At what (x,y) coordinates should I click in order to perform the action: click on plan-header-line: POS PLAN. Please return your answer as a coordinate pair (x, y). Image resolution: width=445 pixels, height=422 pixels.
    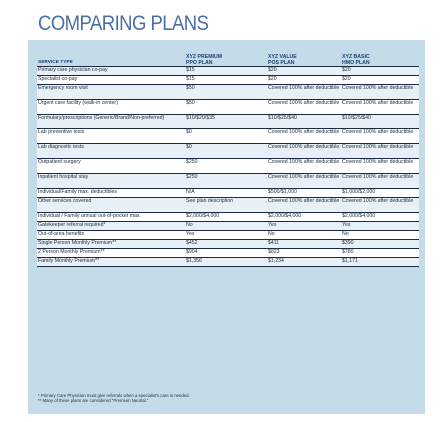
    Looking at the image, I should click on (281, 63).